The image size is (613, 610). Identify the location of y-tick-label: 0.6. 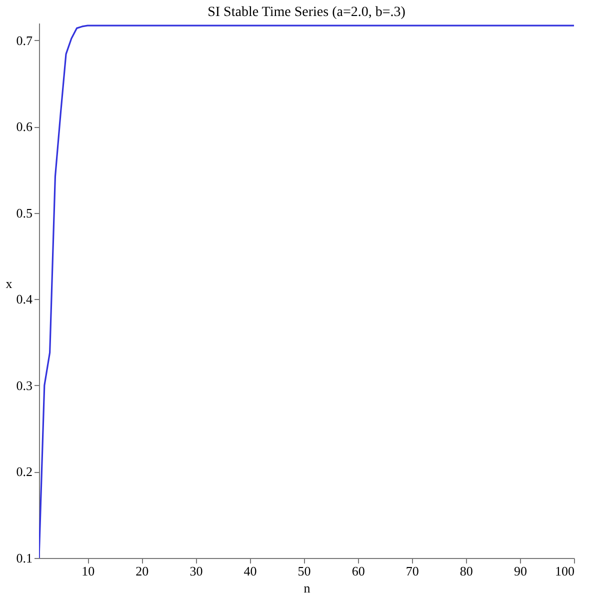
(24, 126).